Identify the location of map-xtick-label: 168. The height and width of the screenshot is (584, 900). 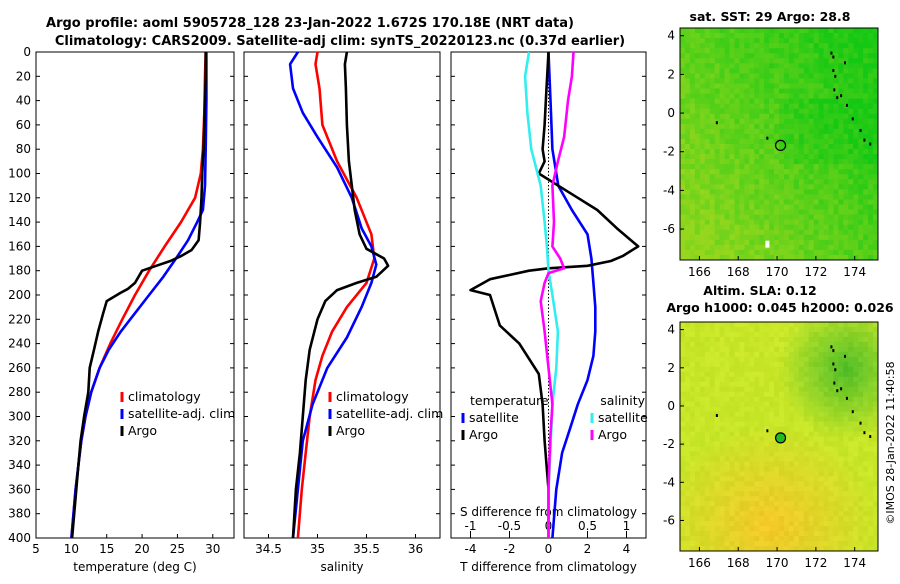
(738, 272).